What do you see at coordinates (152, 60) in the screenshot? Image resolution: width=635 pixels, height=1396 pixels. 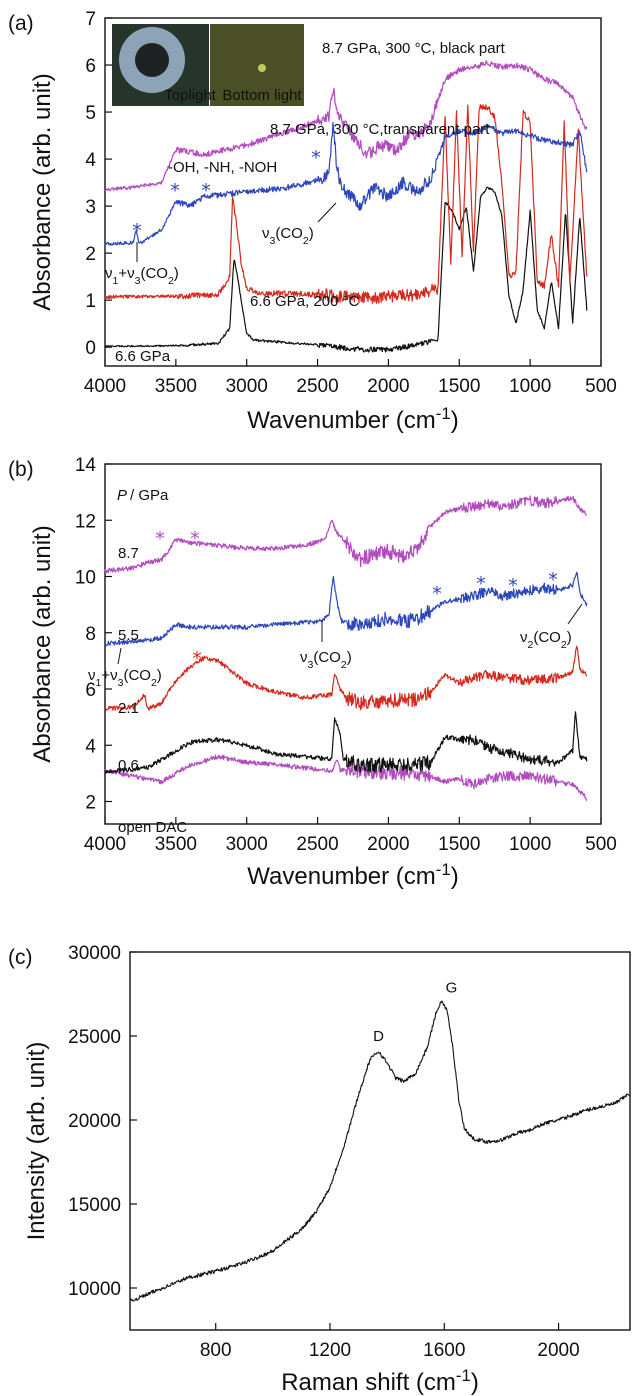 I see `inset-hole` at bounding box center [152, 60].